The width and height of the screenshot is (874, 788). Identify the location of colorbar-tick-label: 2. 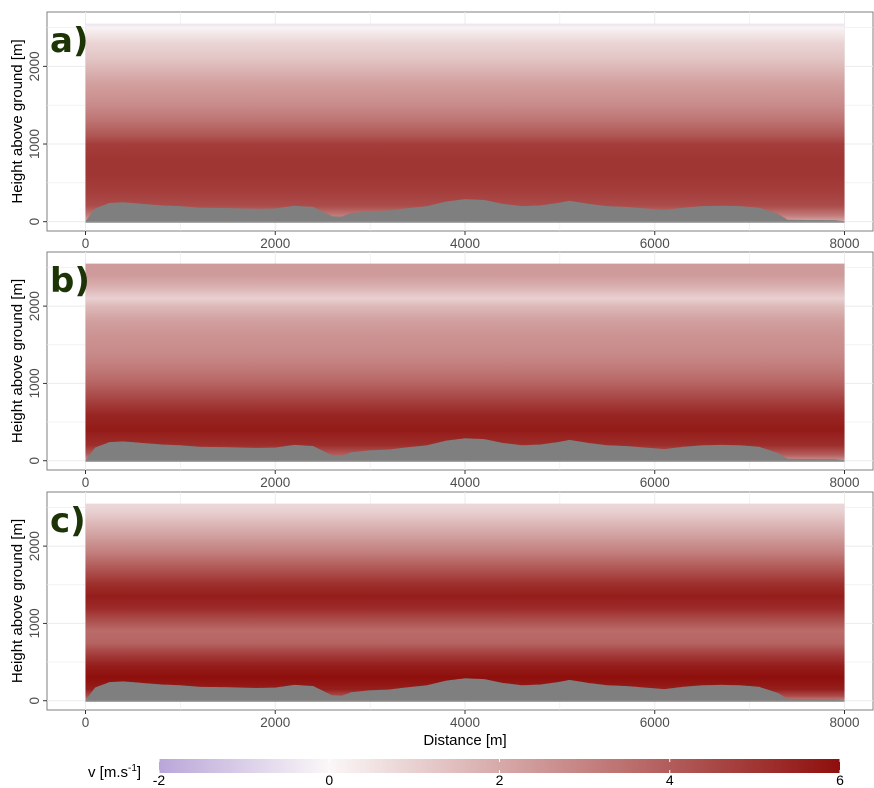
(500, 780).